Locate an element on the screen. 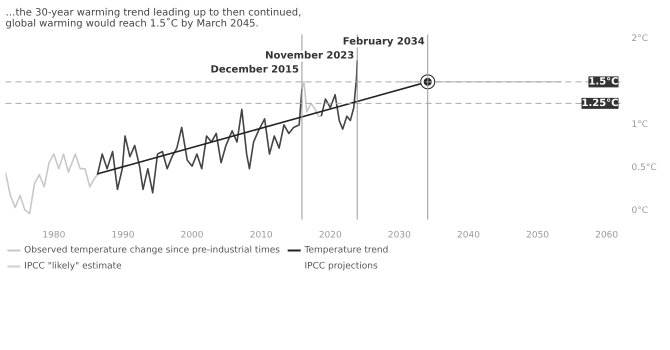 Image resolution: width=670 pixels, height=350 pixels. legend-label: Temperature trend is located at coordinates (345, 251).